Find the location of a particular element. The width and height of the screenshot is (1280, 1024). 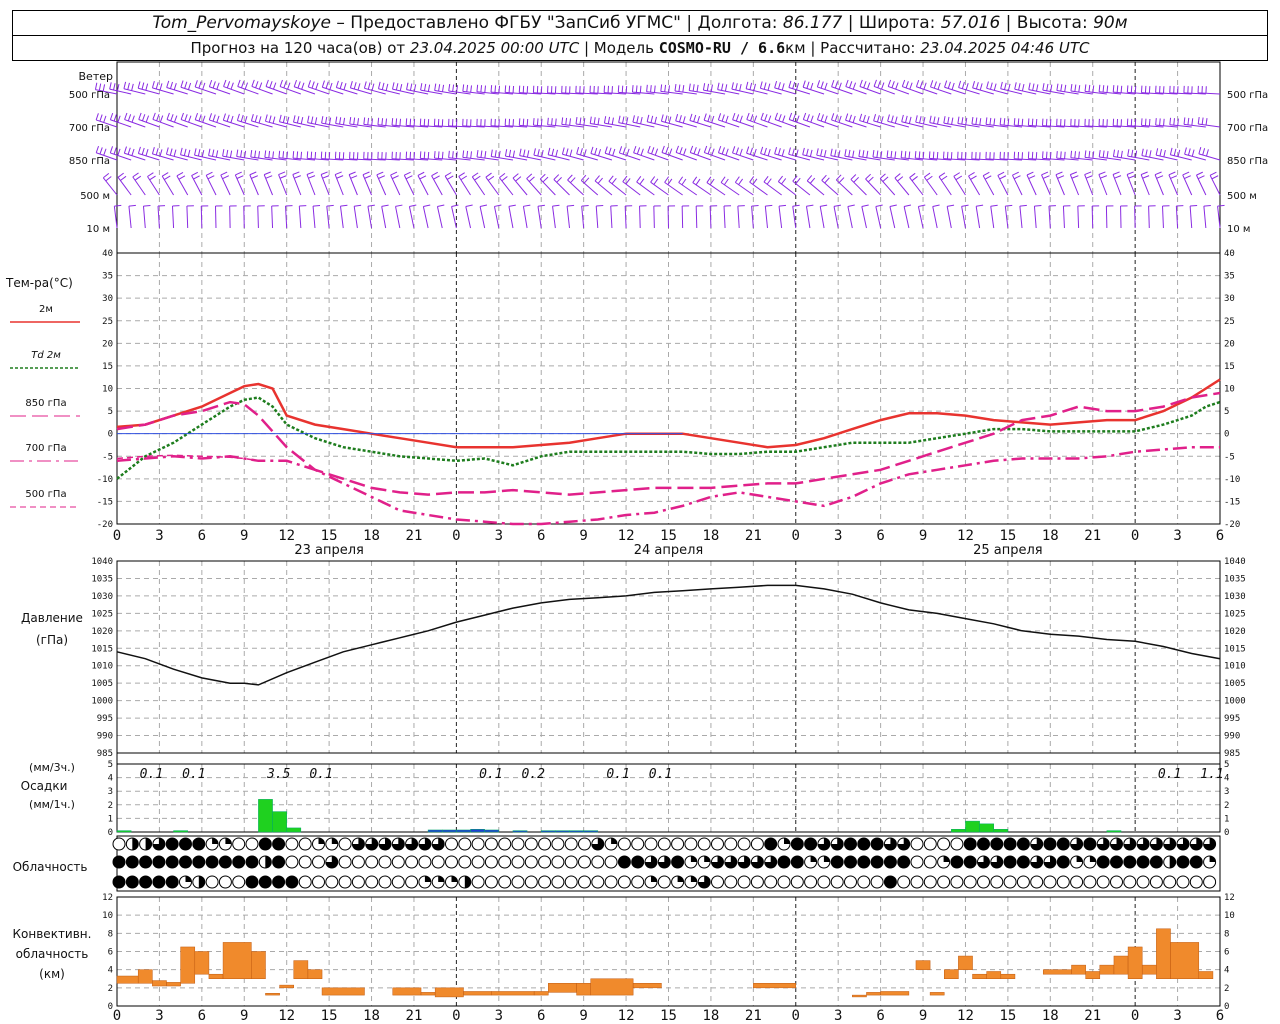

precip-bar is located at coordinates (294, 830).